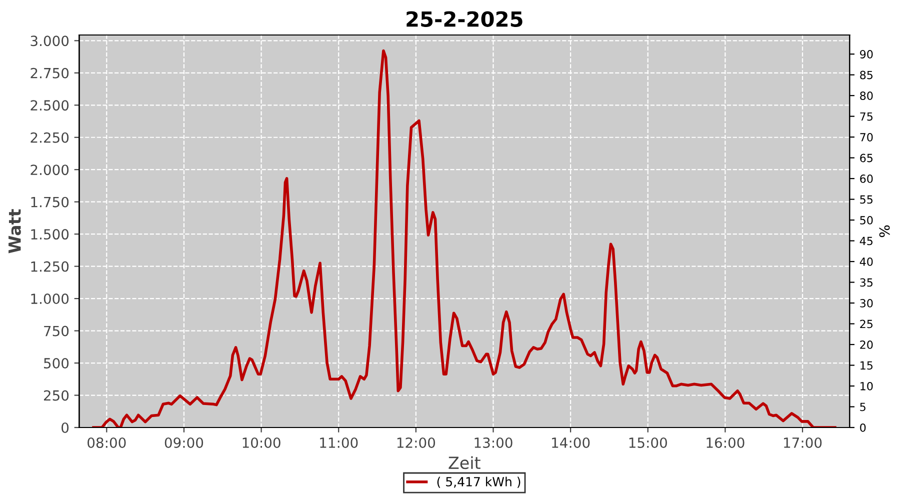  What do you see at coordinates (863, 407) in the screenshot?
I see `y2-tick-label: 5` at bounding box center [863, 407].